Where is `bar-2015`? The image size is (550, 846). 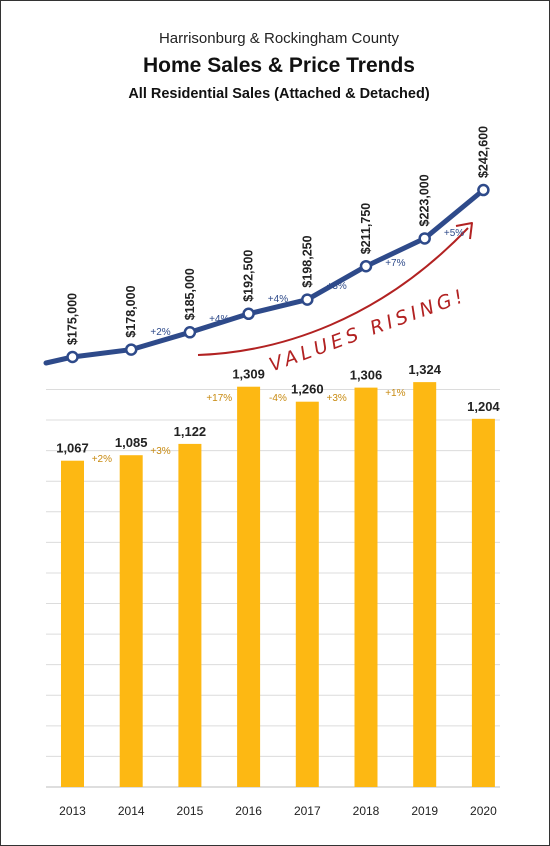
bar-2015 is located at coordinates (190, 615).